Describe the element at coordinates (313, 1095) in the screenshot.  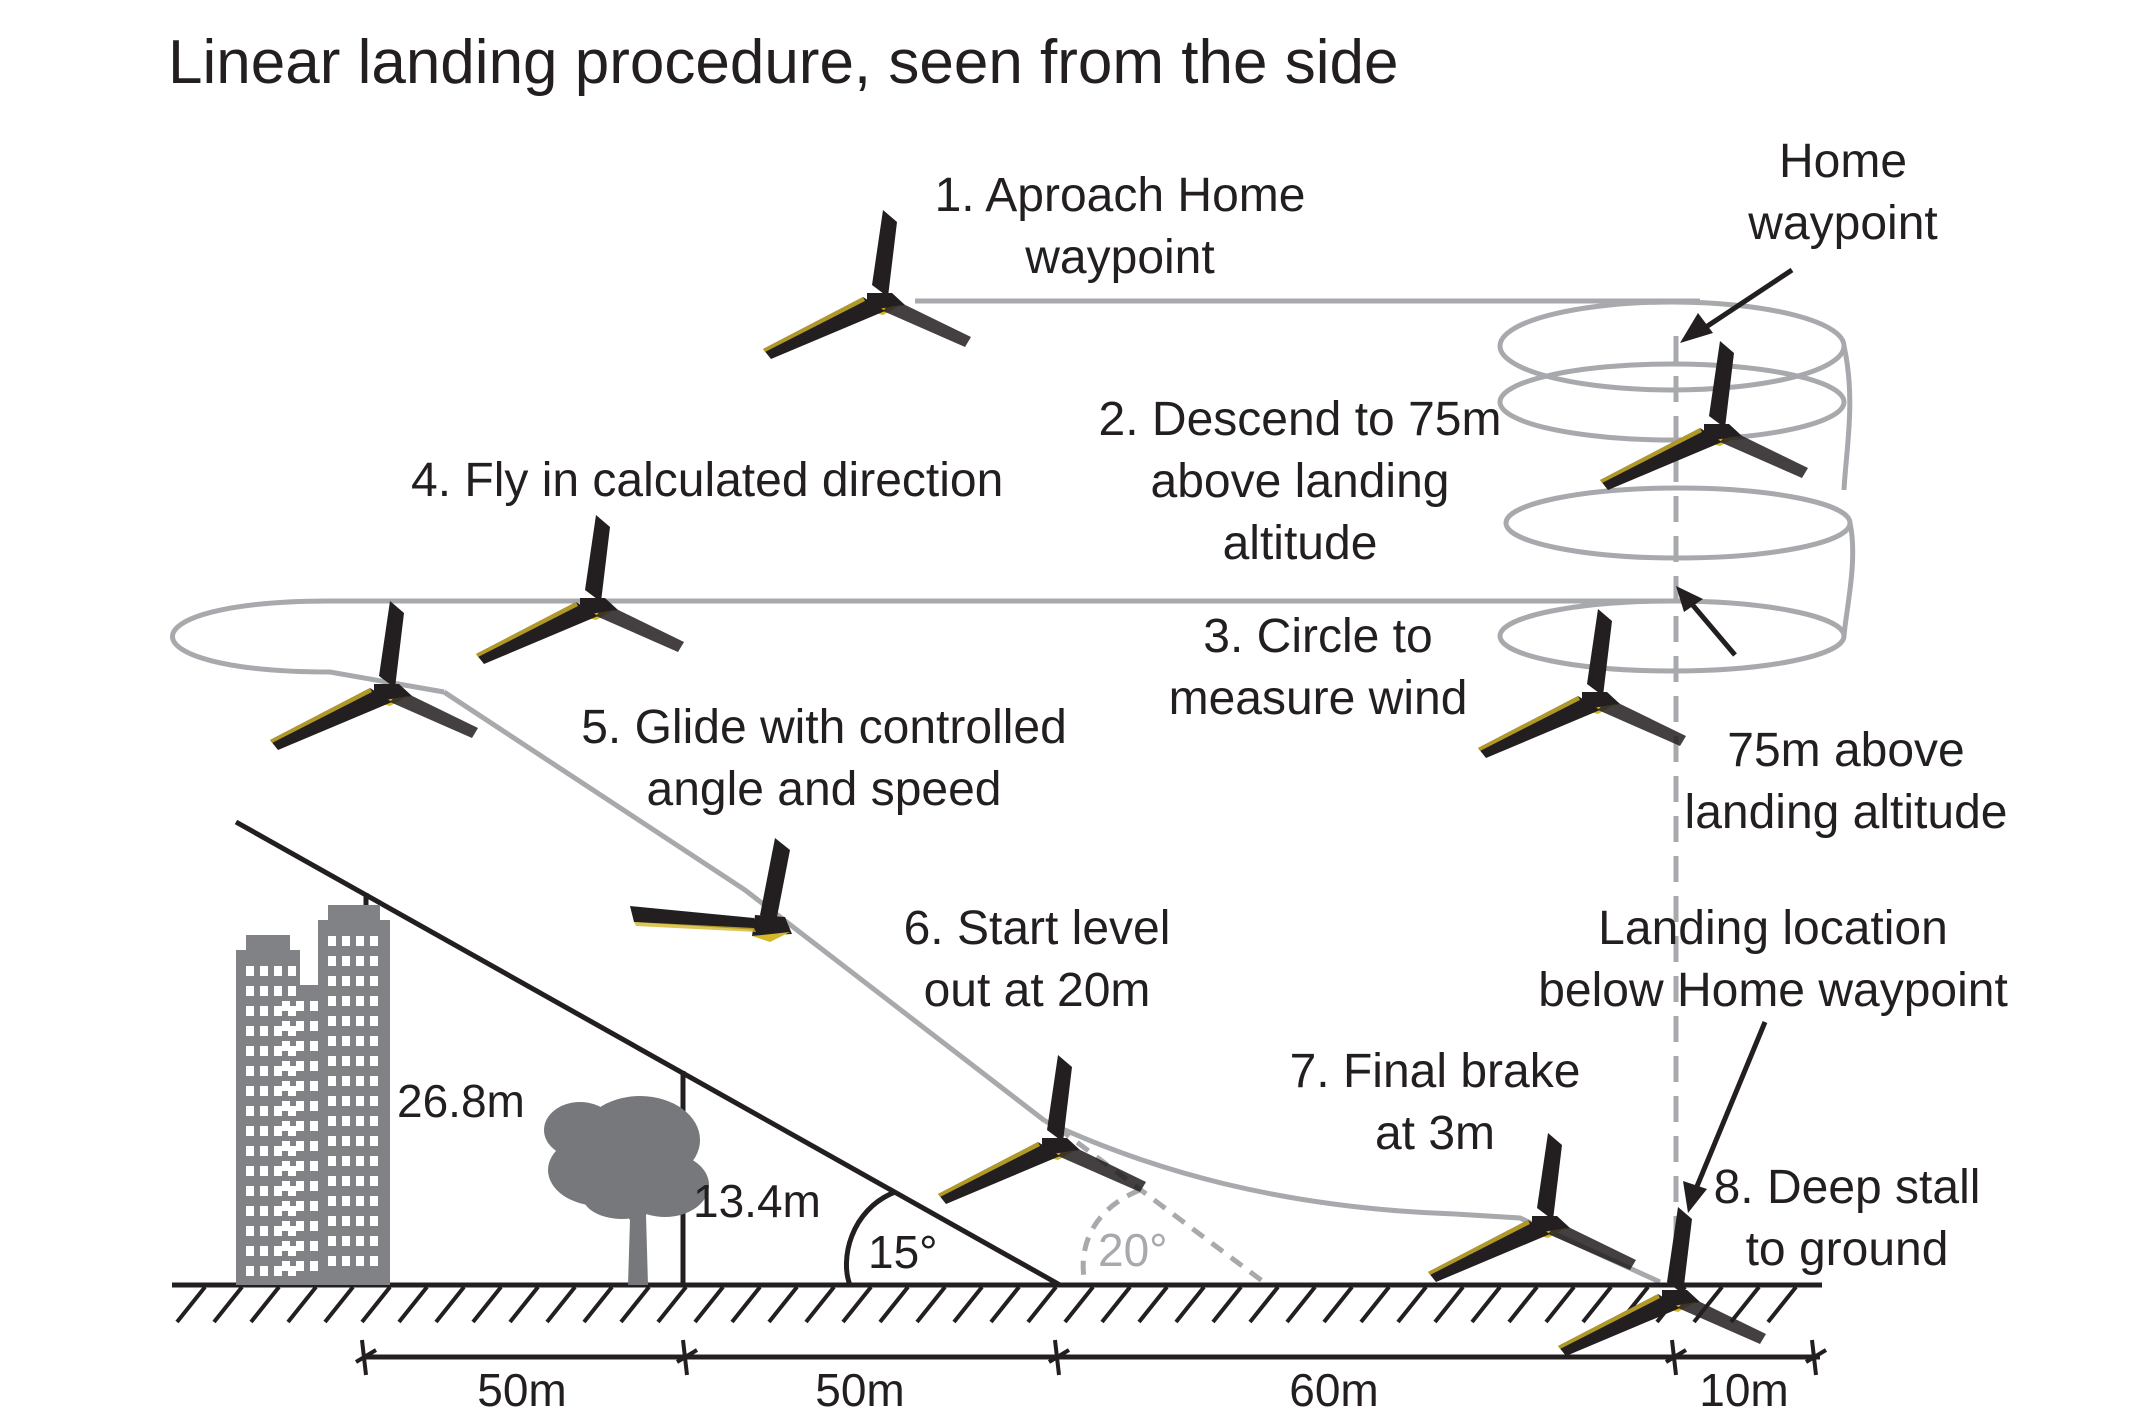
I see `building-icon` at that location.